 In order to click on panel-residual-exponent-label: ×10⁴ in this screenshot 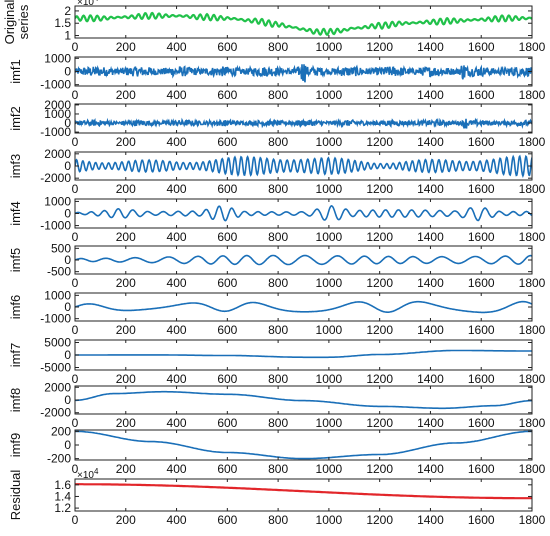, I will do `click(88, 474)`.